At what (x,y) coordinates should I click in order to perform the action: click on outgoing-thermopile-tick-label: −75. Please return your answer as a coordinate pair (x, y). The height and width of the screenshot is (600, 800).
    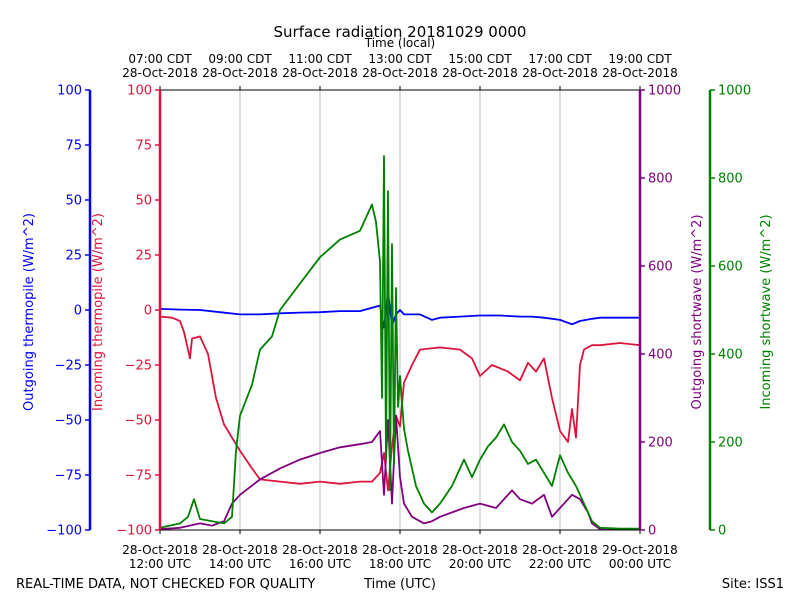
    Looking at the image, I should click on (68, 476).